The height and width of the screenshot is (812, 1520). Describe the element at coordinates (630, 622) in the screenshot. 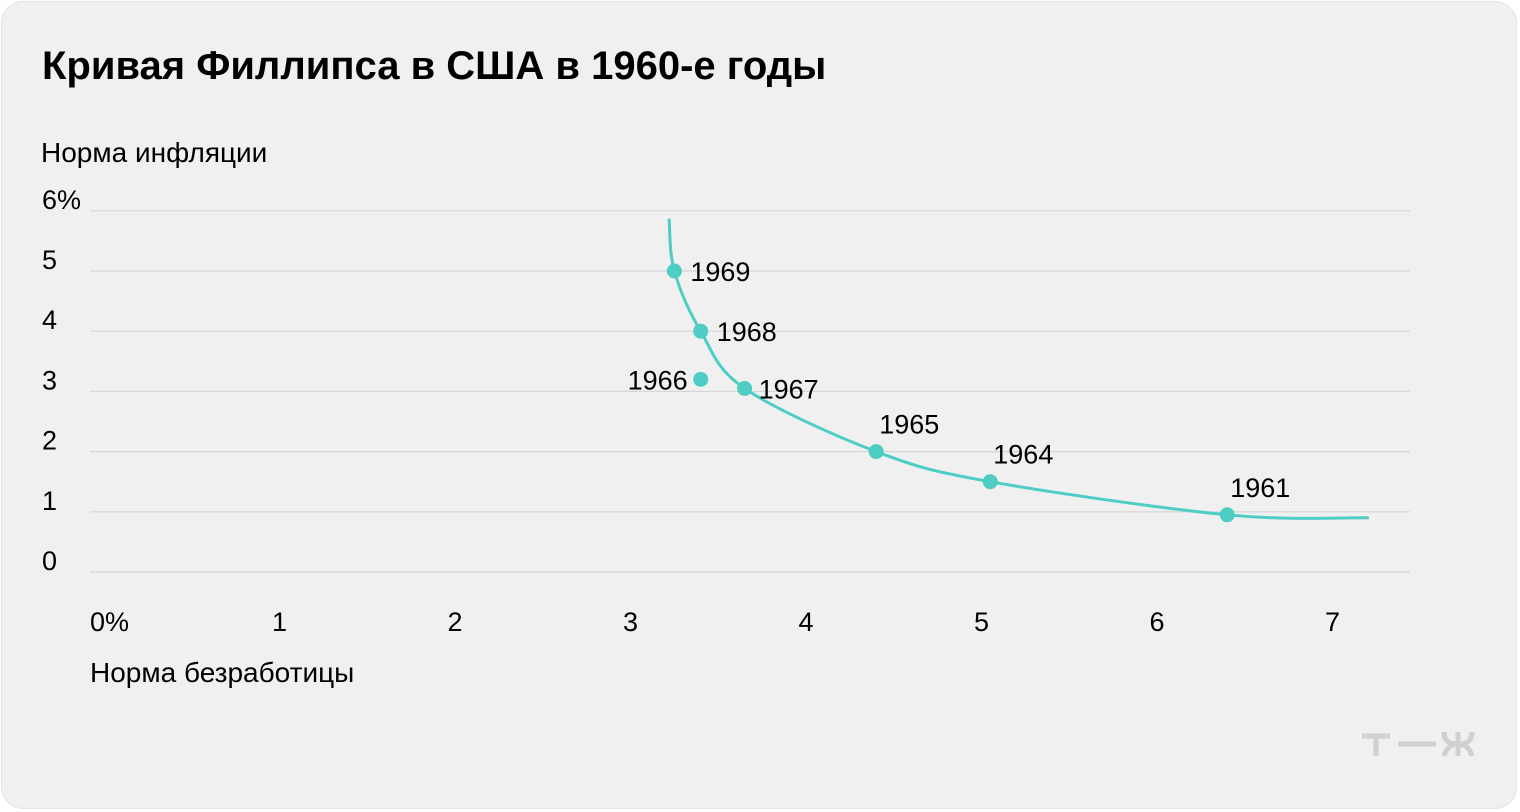

I see `x-tick-label-3: 3` at that location.